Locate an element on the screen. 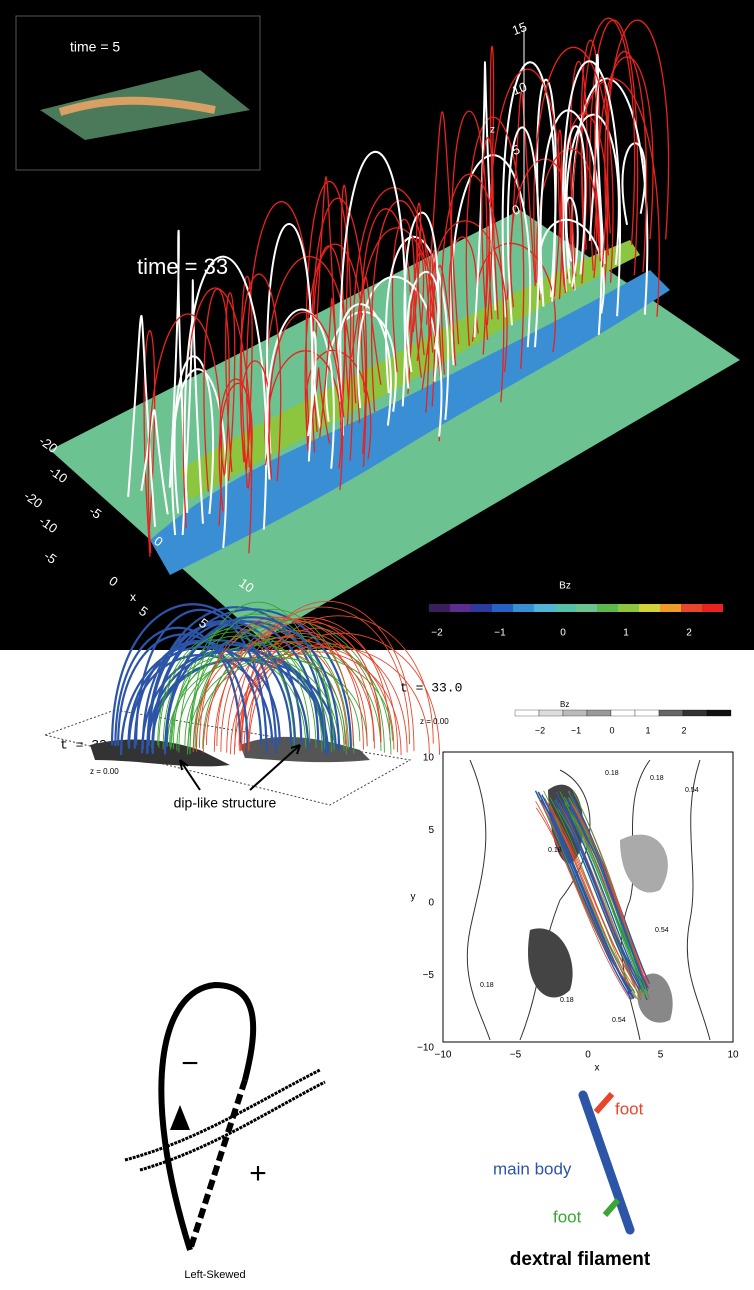 Image resolution: width=754 pixels, height=1290 pixels. colorbar-tick-label: −1 is located at coordinates (500, 633).